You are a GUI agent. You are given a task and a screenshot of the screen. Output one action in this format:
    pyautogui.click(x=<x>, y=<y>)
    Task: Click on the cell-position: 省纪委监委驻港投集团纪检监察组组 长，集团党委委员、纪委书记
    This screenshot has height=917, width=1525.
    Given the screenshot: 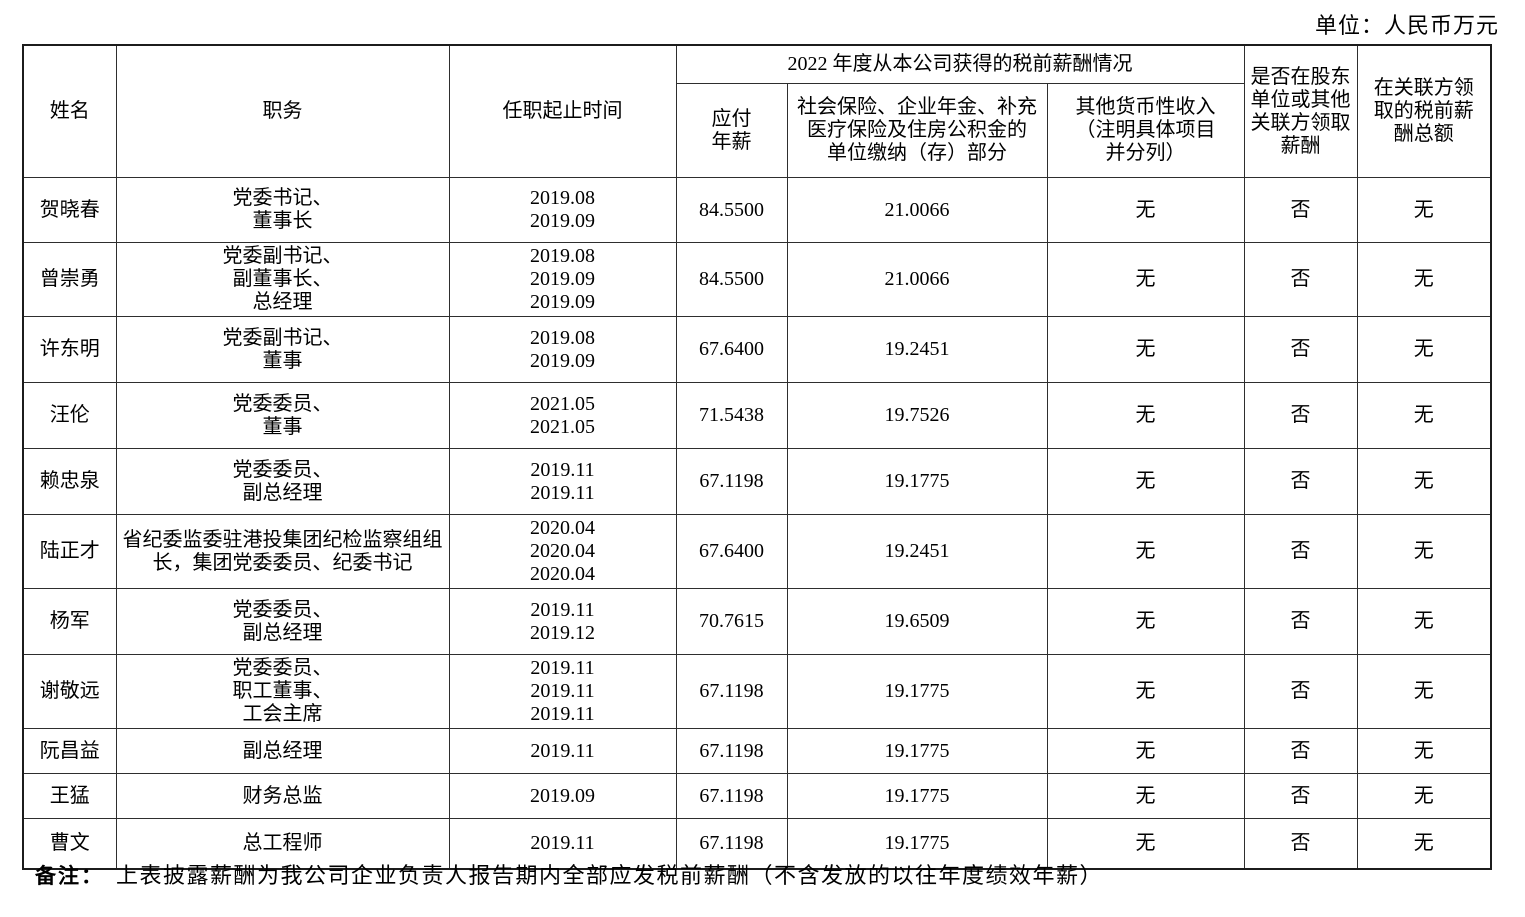 What is the action you would take?
    pyautogui.click(x=282, y=551)
    